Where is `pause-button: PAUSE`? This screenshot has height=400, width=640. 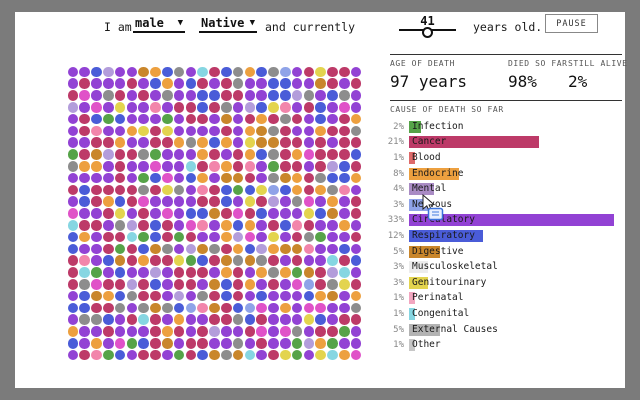
pause-button: PAUSE is located at coordinates (571, 23).